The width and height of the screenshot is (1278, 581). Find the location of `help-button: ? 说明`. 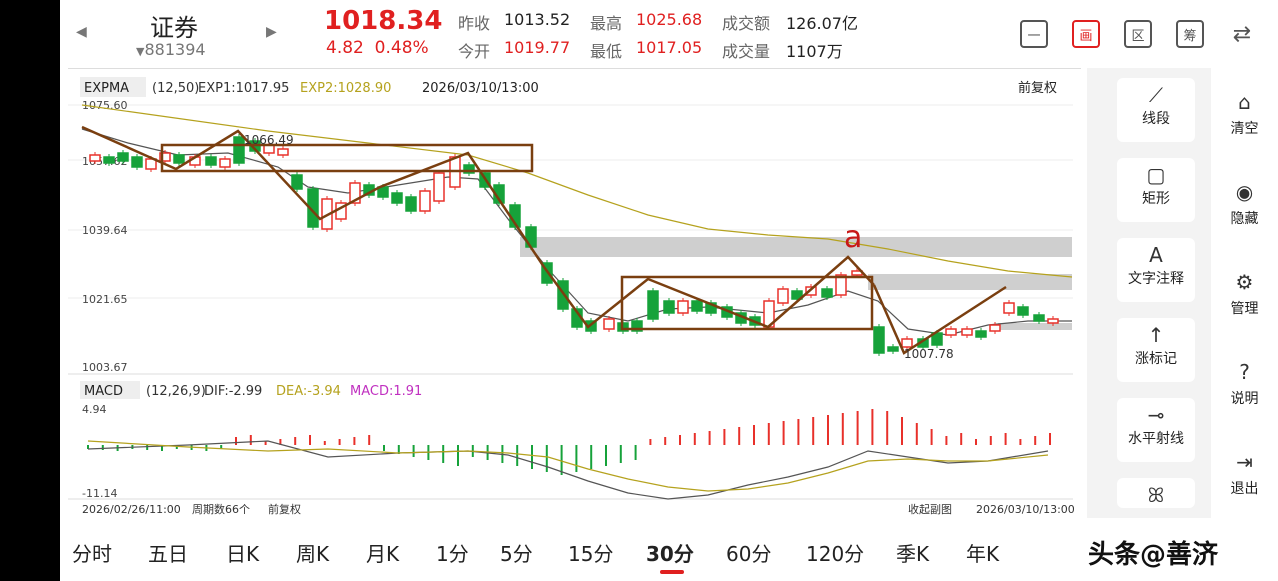

help-button: ? 说明 is located at coordinates (1244, 384).